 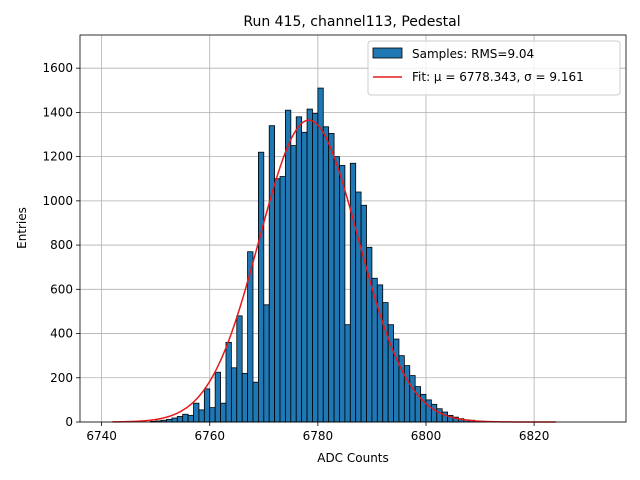 I want to click on legend-label-samples: Samples: RMS=9.04, so click(x=473, y=54).